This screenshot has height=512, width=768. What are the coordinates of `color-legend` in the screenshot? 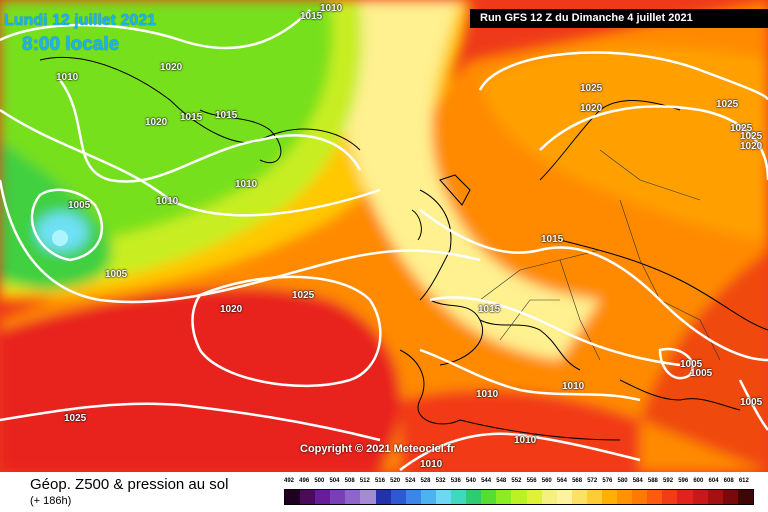 It's located at (519, 497).